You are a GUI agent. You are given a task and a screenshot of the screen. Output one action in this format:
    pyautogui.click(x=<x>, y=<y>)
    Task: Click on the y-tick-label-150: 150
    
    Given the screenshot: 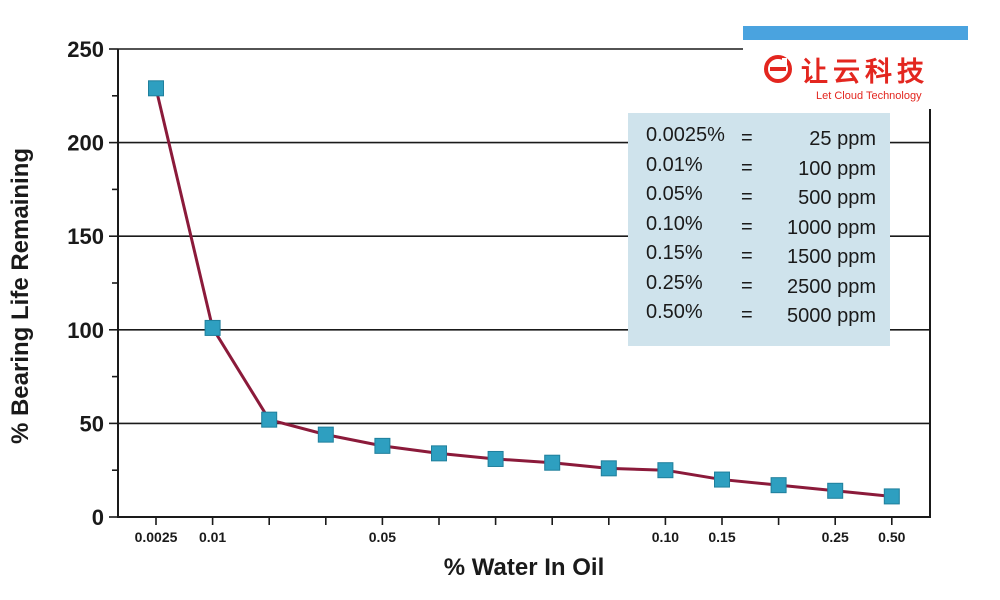 What is the action you would take?
    pyautogui.click(x=85, y=236)
    